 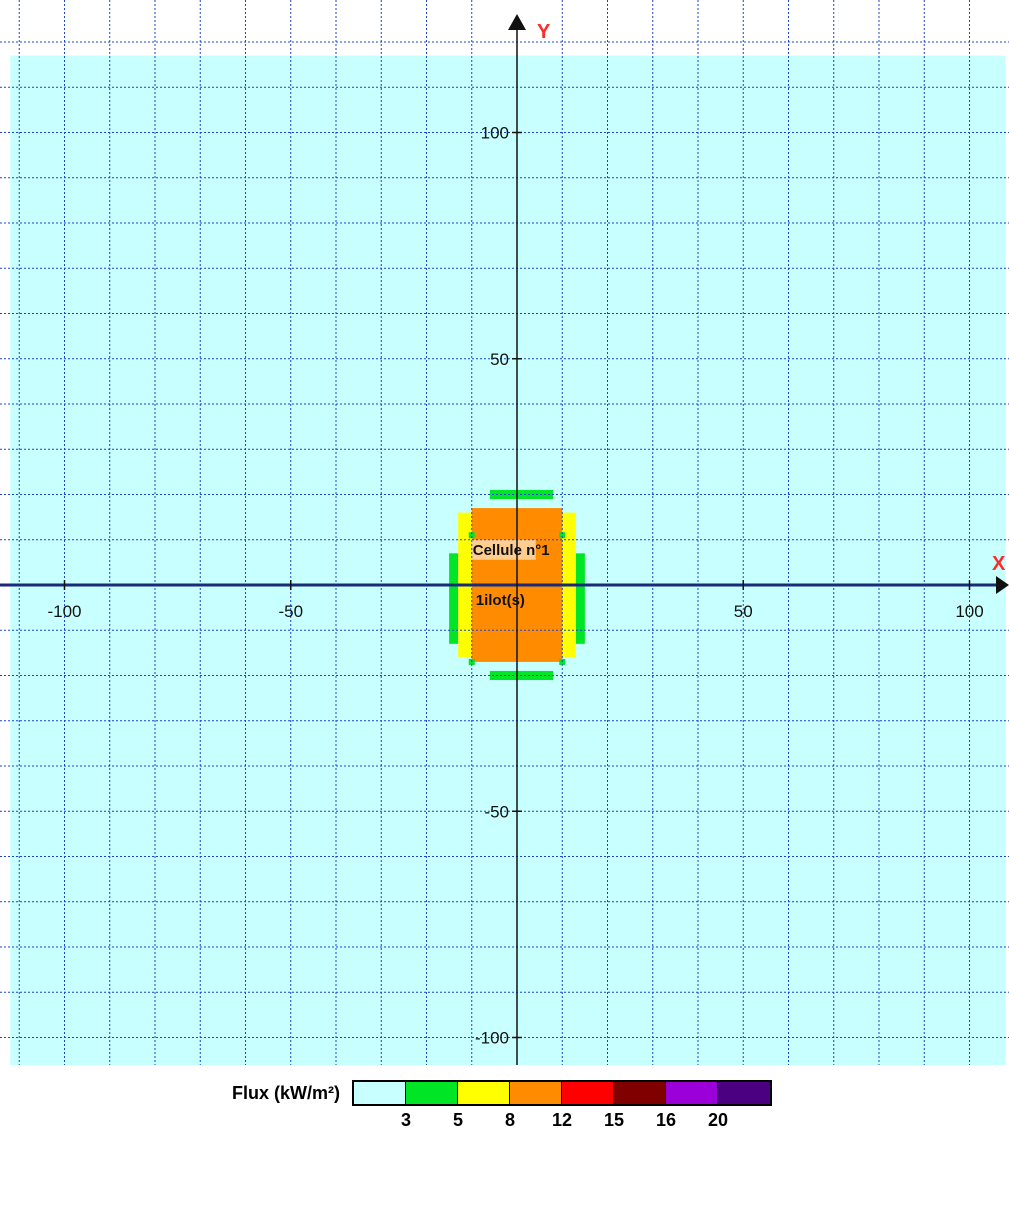 I want to click on y-axis-arrow-icon, so click(x=517, y=22).